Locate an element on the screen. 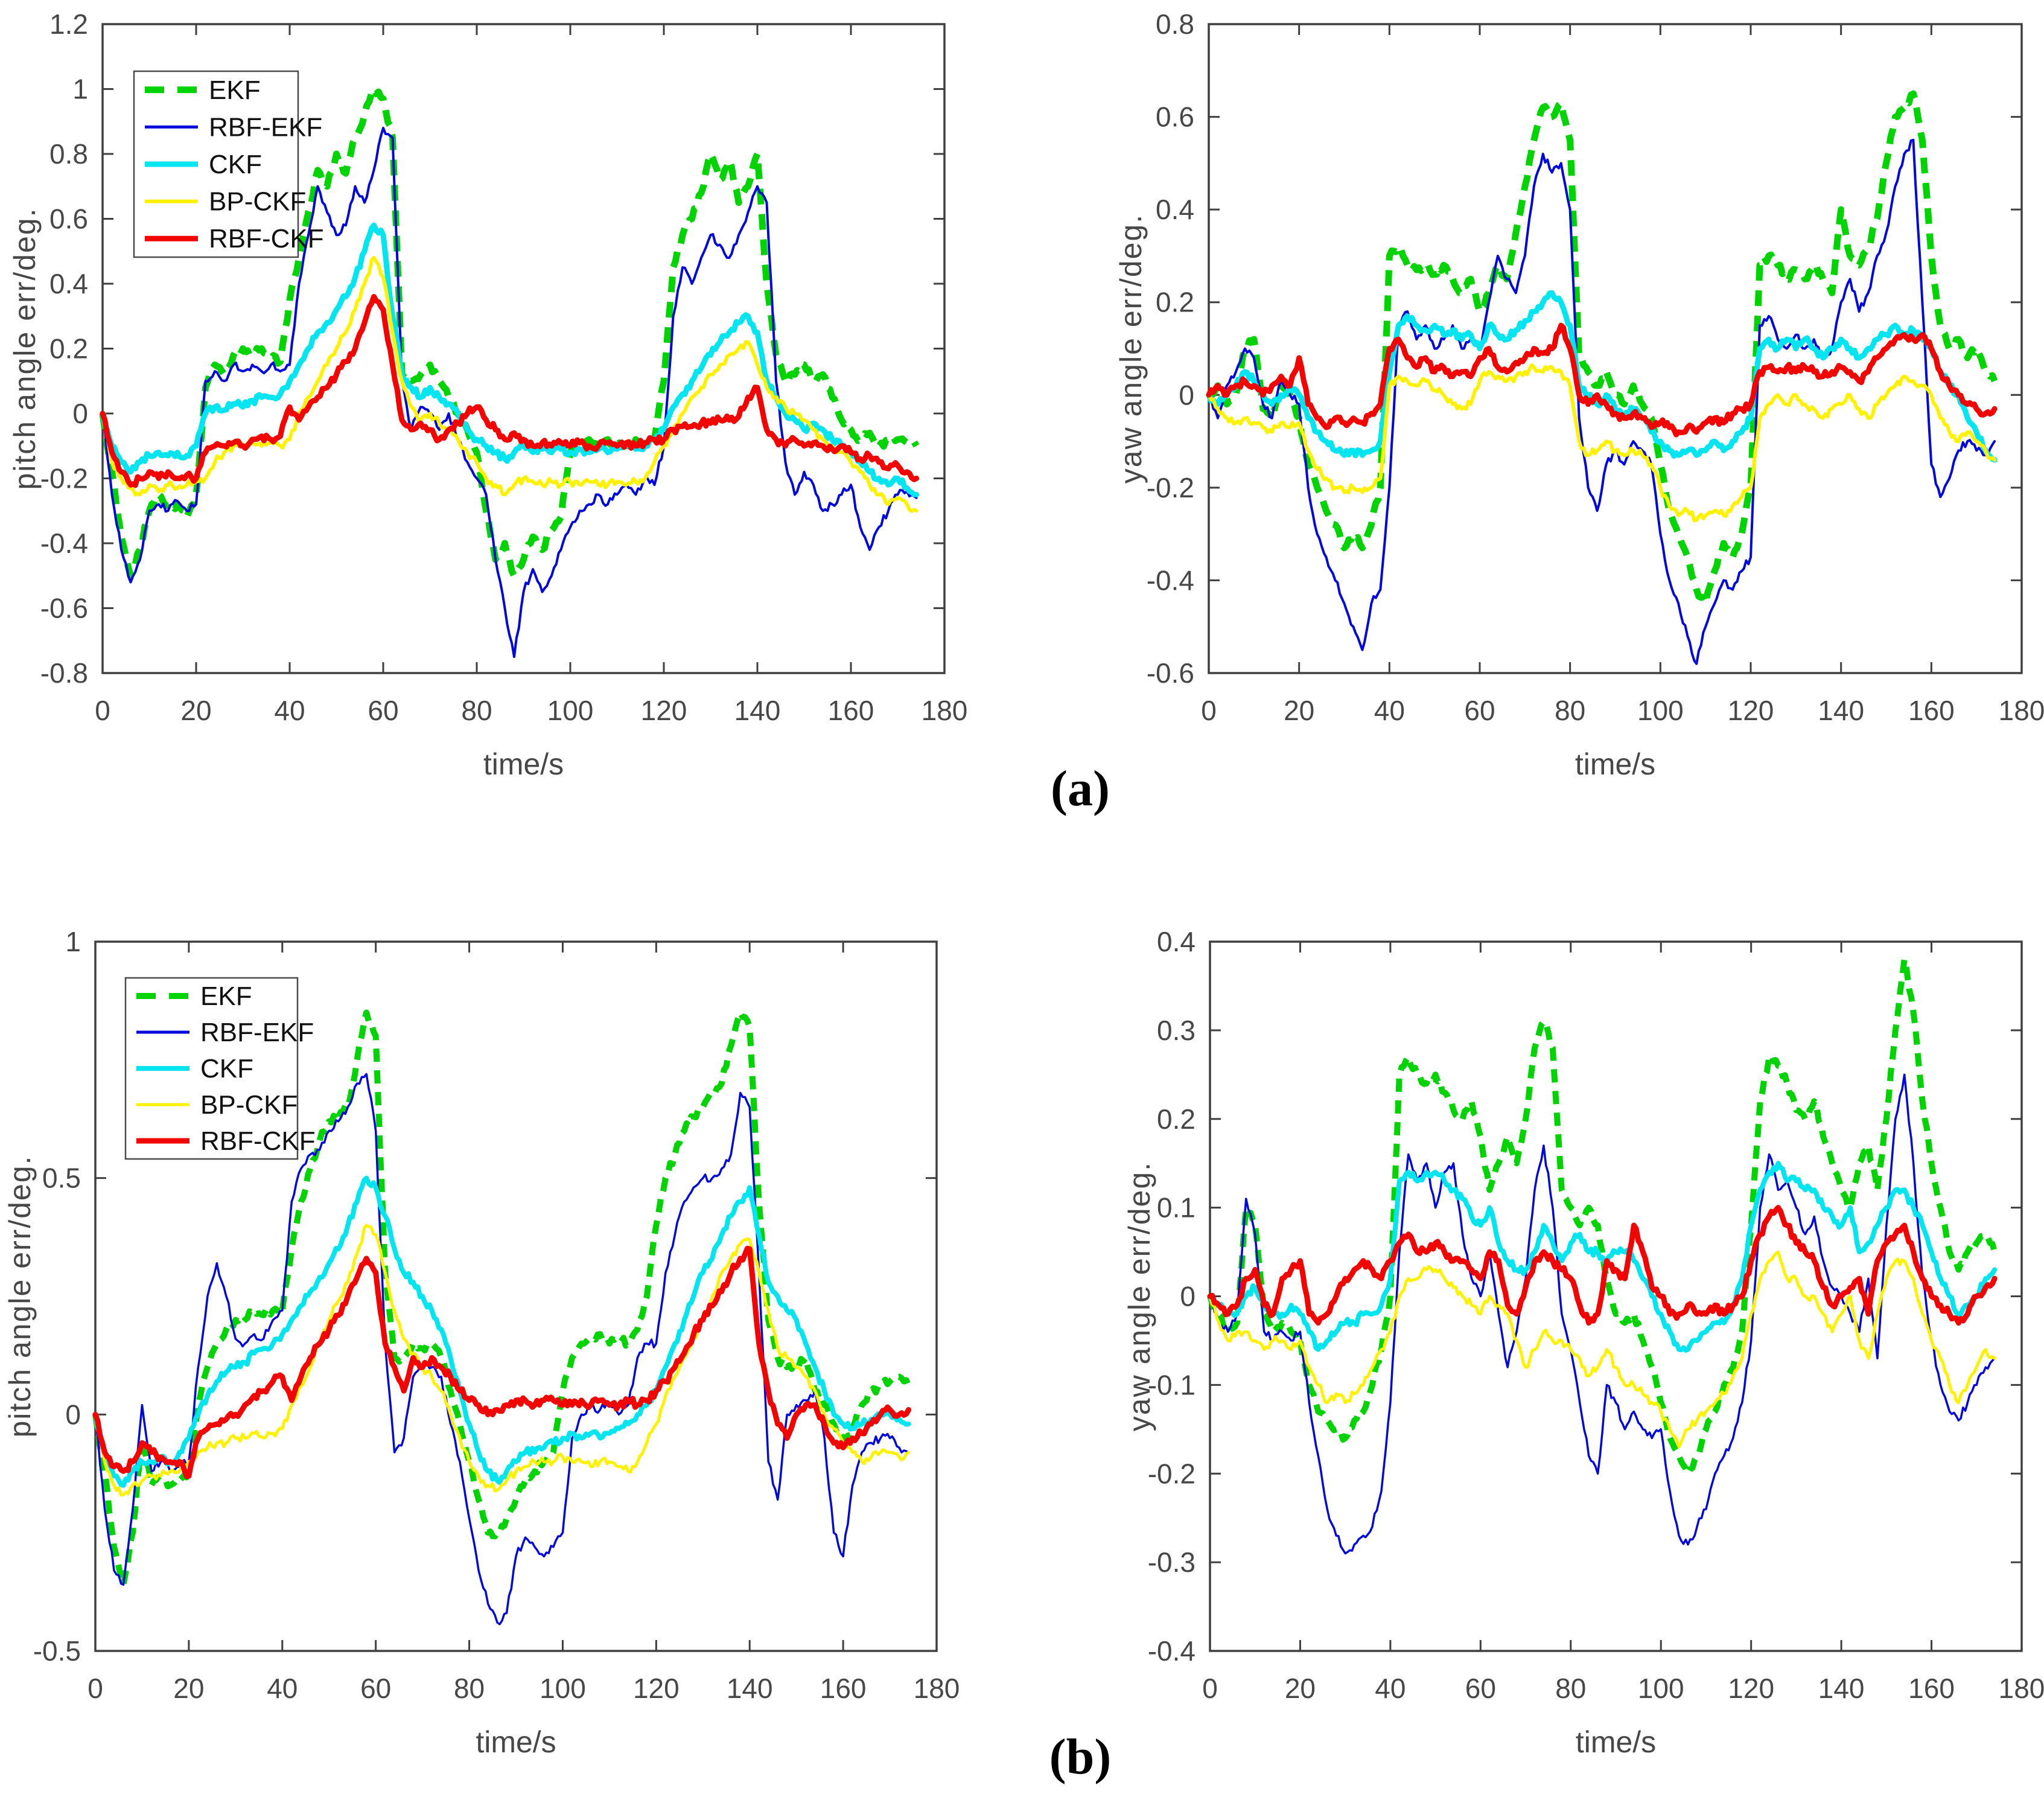 This screenshot has width=2044, height=1797. y-axis-label: yaw angle err/deg. is located at coordinates (1139, 1296).